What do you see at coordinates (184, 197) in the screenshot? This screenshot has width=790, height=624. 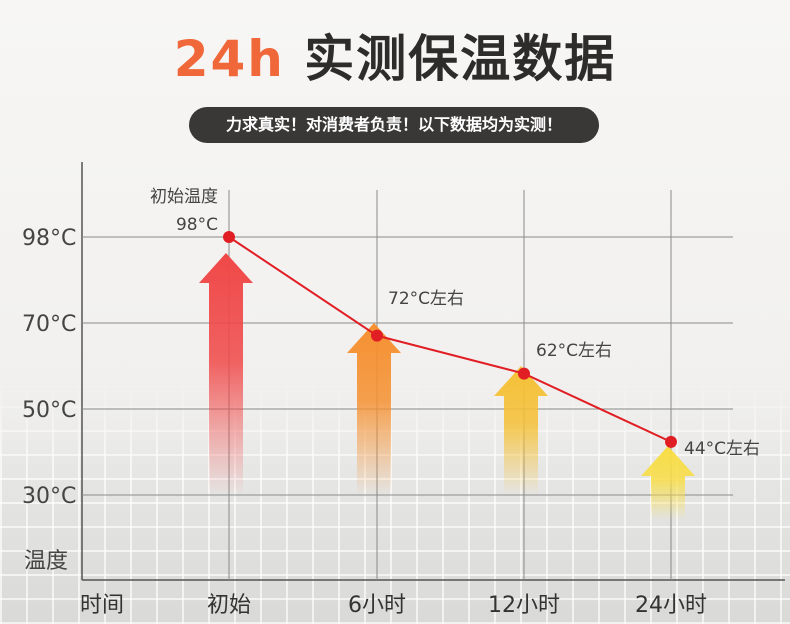 I see `annotation-label: 初始温度` at bounding box center [184, 197].